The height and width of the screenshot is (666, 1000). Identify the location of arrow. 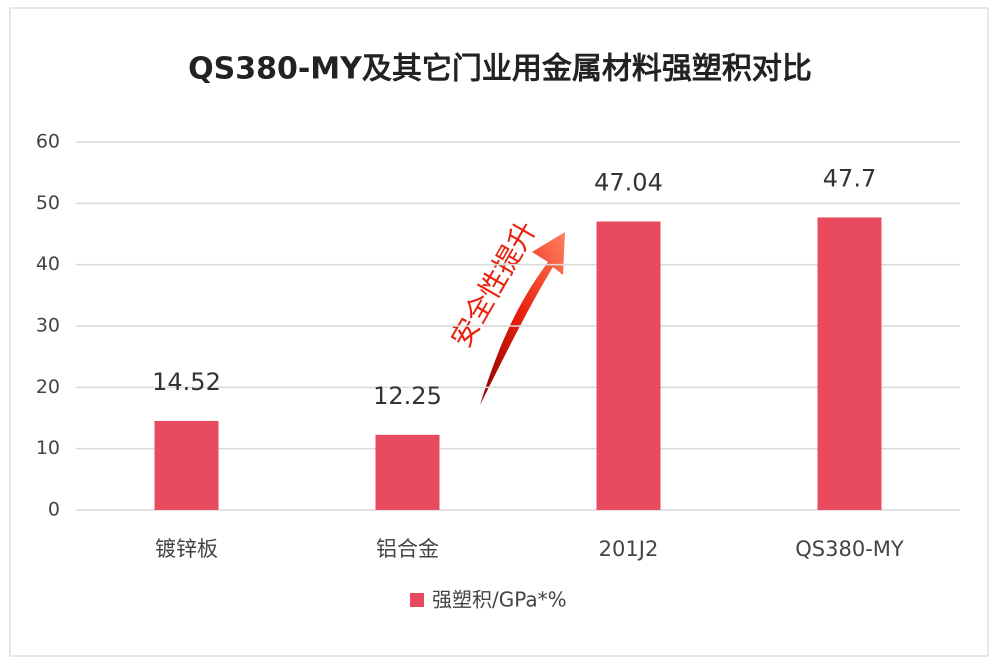
(522, 318).